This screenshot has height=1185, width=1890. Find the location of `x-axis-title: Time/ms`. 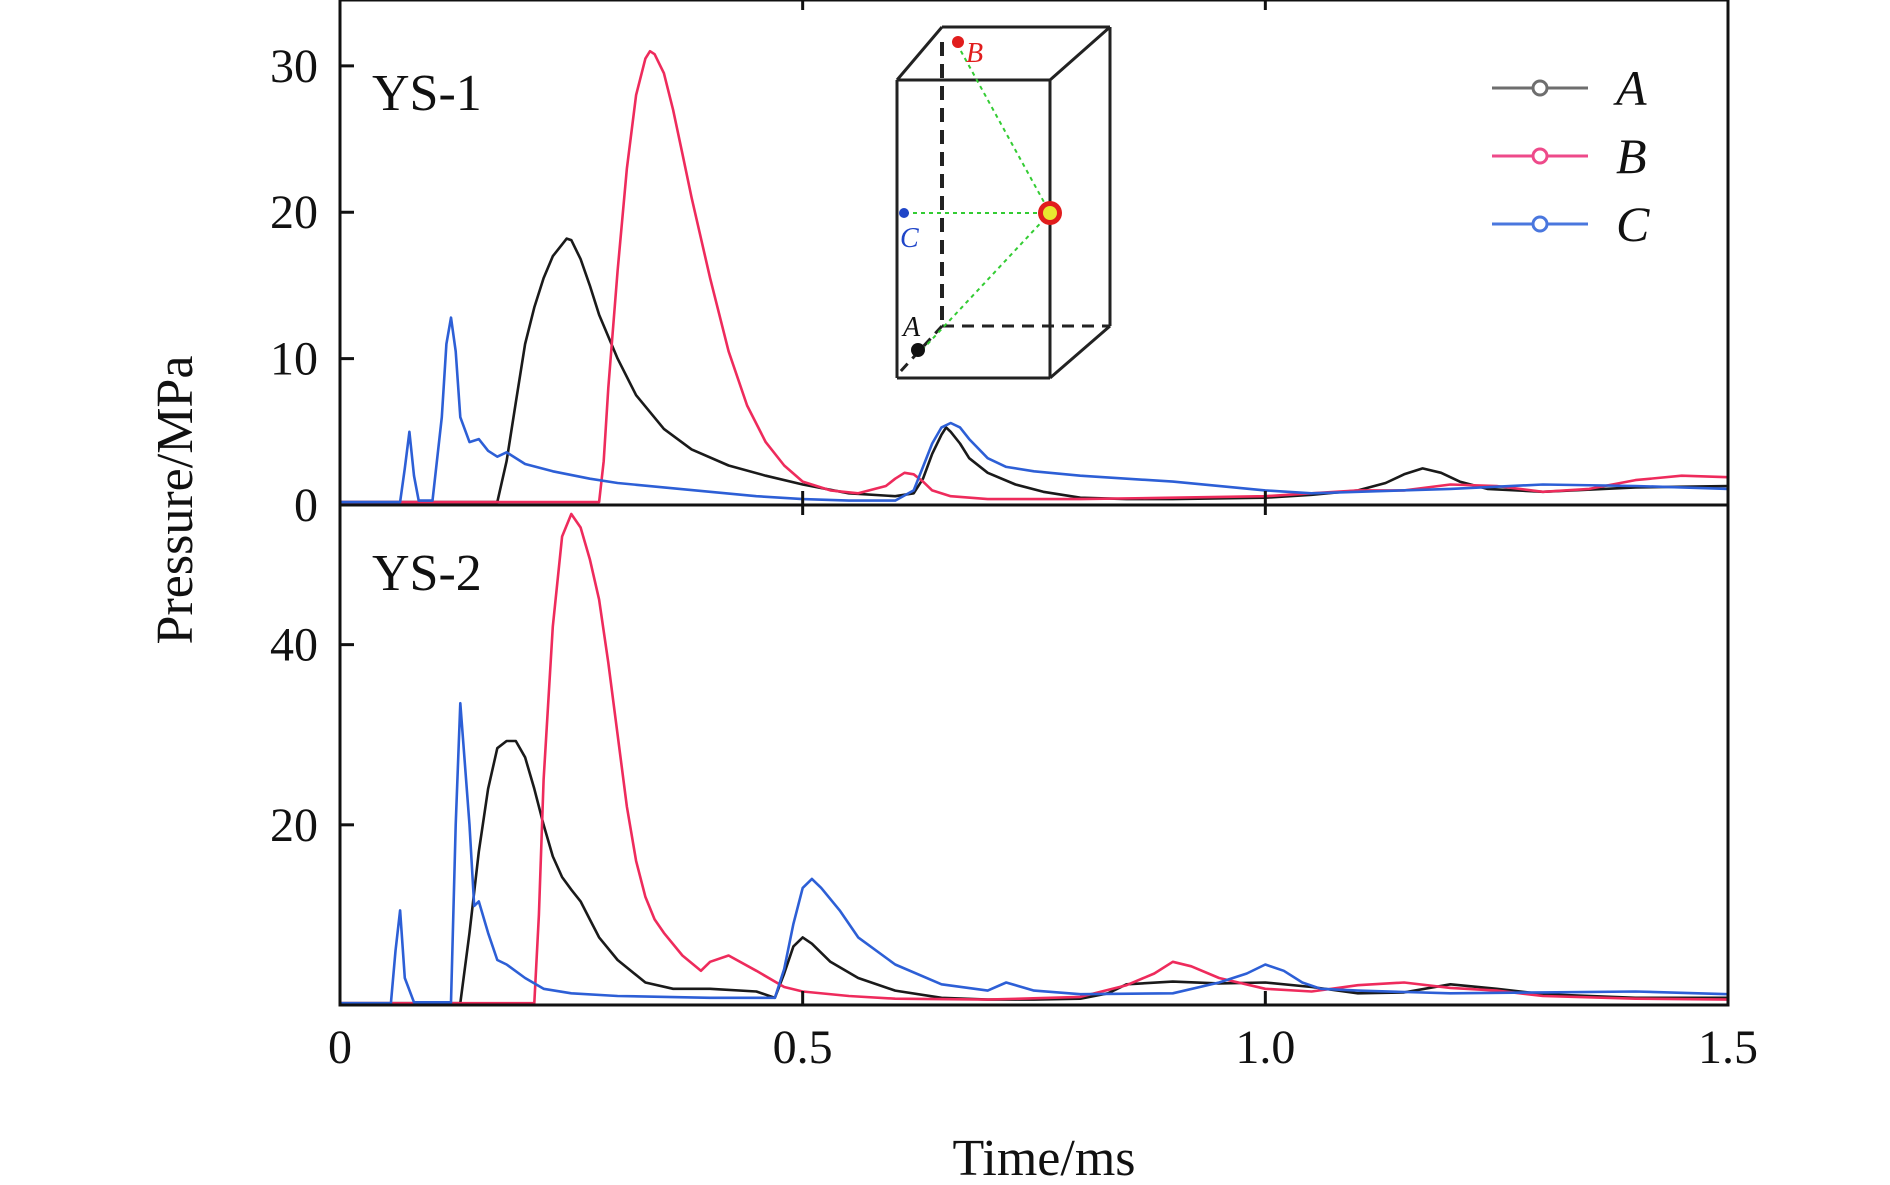

x-axis-title: Time/ms is located at coordinates (1043, 1157).